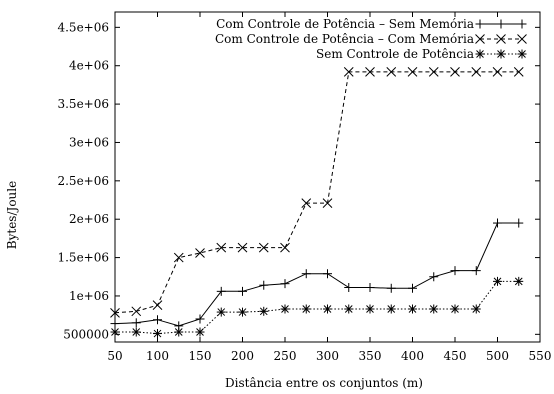  Describe the element at coordinates (83, 27) in the screenshot. I see `y-tick-label: 4.5e+06` at that location.